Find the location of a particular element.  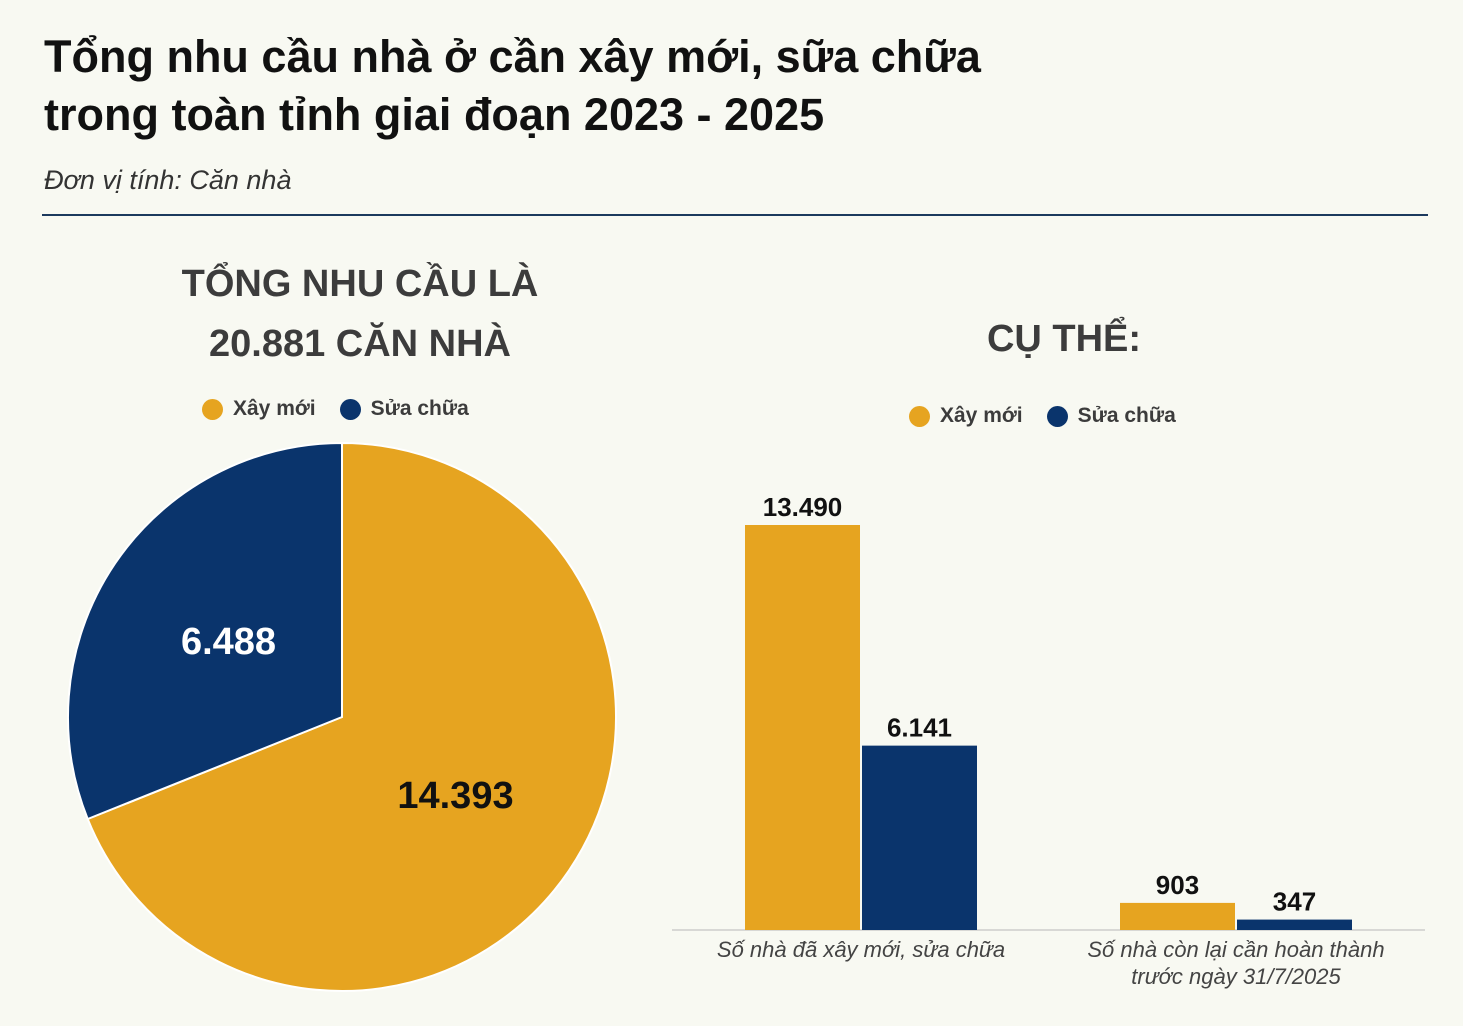

divider is located at coordinates (735, 215).